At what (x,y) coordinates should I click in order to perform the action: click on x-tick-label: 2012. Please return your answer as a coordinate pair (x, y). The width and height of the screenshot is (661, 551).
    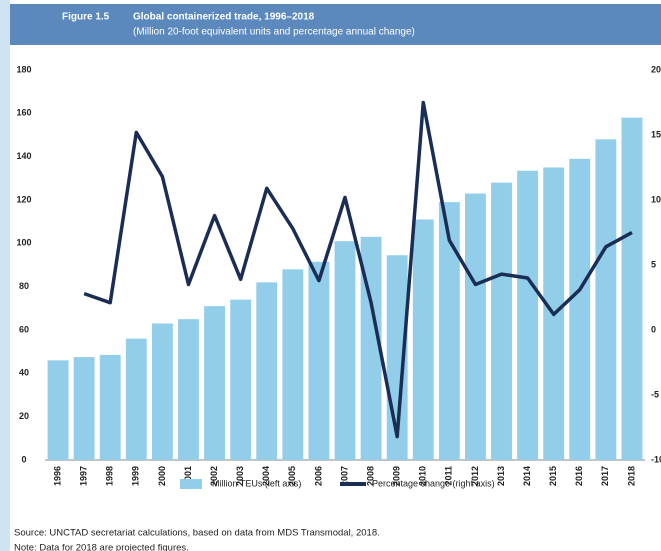
    Looking at the image, I should click on (475, 476).